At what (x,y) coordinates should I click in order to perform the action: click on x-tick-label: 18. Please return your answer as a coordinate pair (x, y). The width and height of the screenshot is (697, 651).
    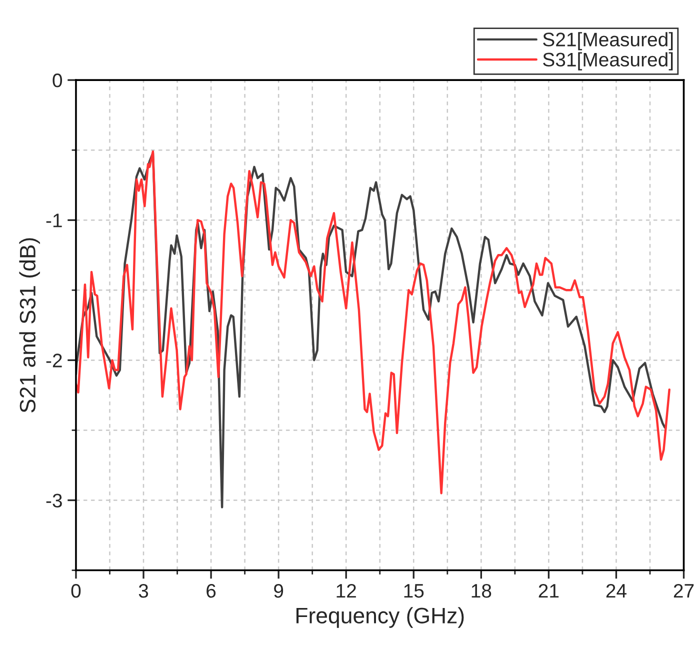
    Looking at the image, I should click on (482, 591).